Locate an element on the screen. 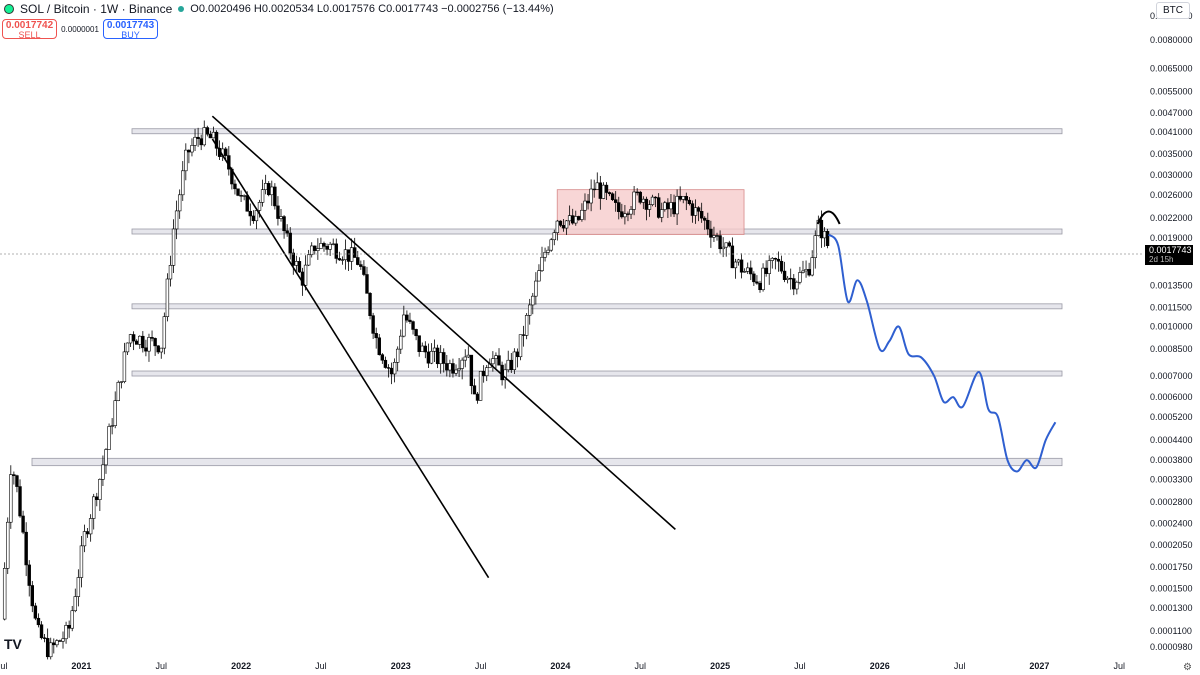 The image size is (1200, 675). y-tick-label: 0.0001100 is located at coordinates (1171, 631).